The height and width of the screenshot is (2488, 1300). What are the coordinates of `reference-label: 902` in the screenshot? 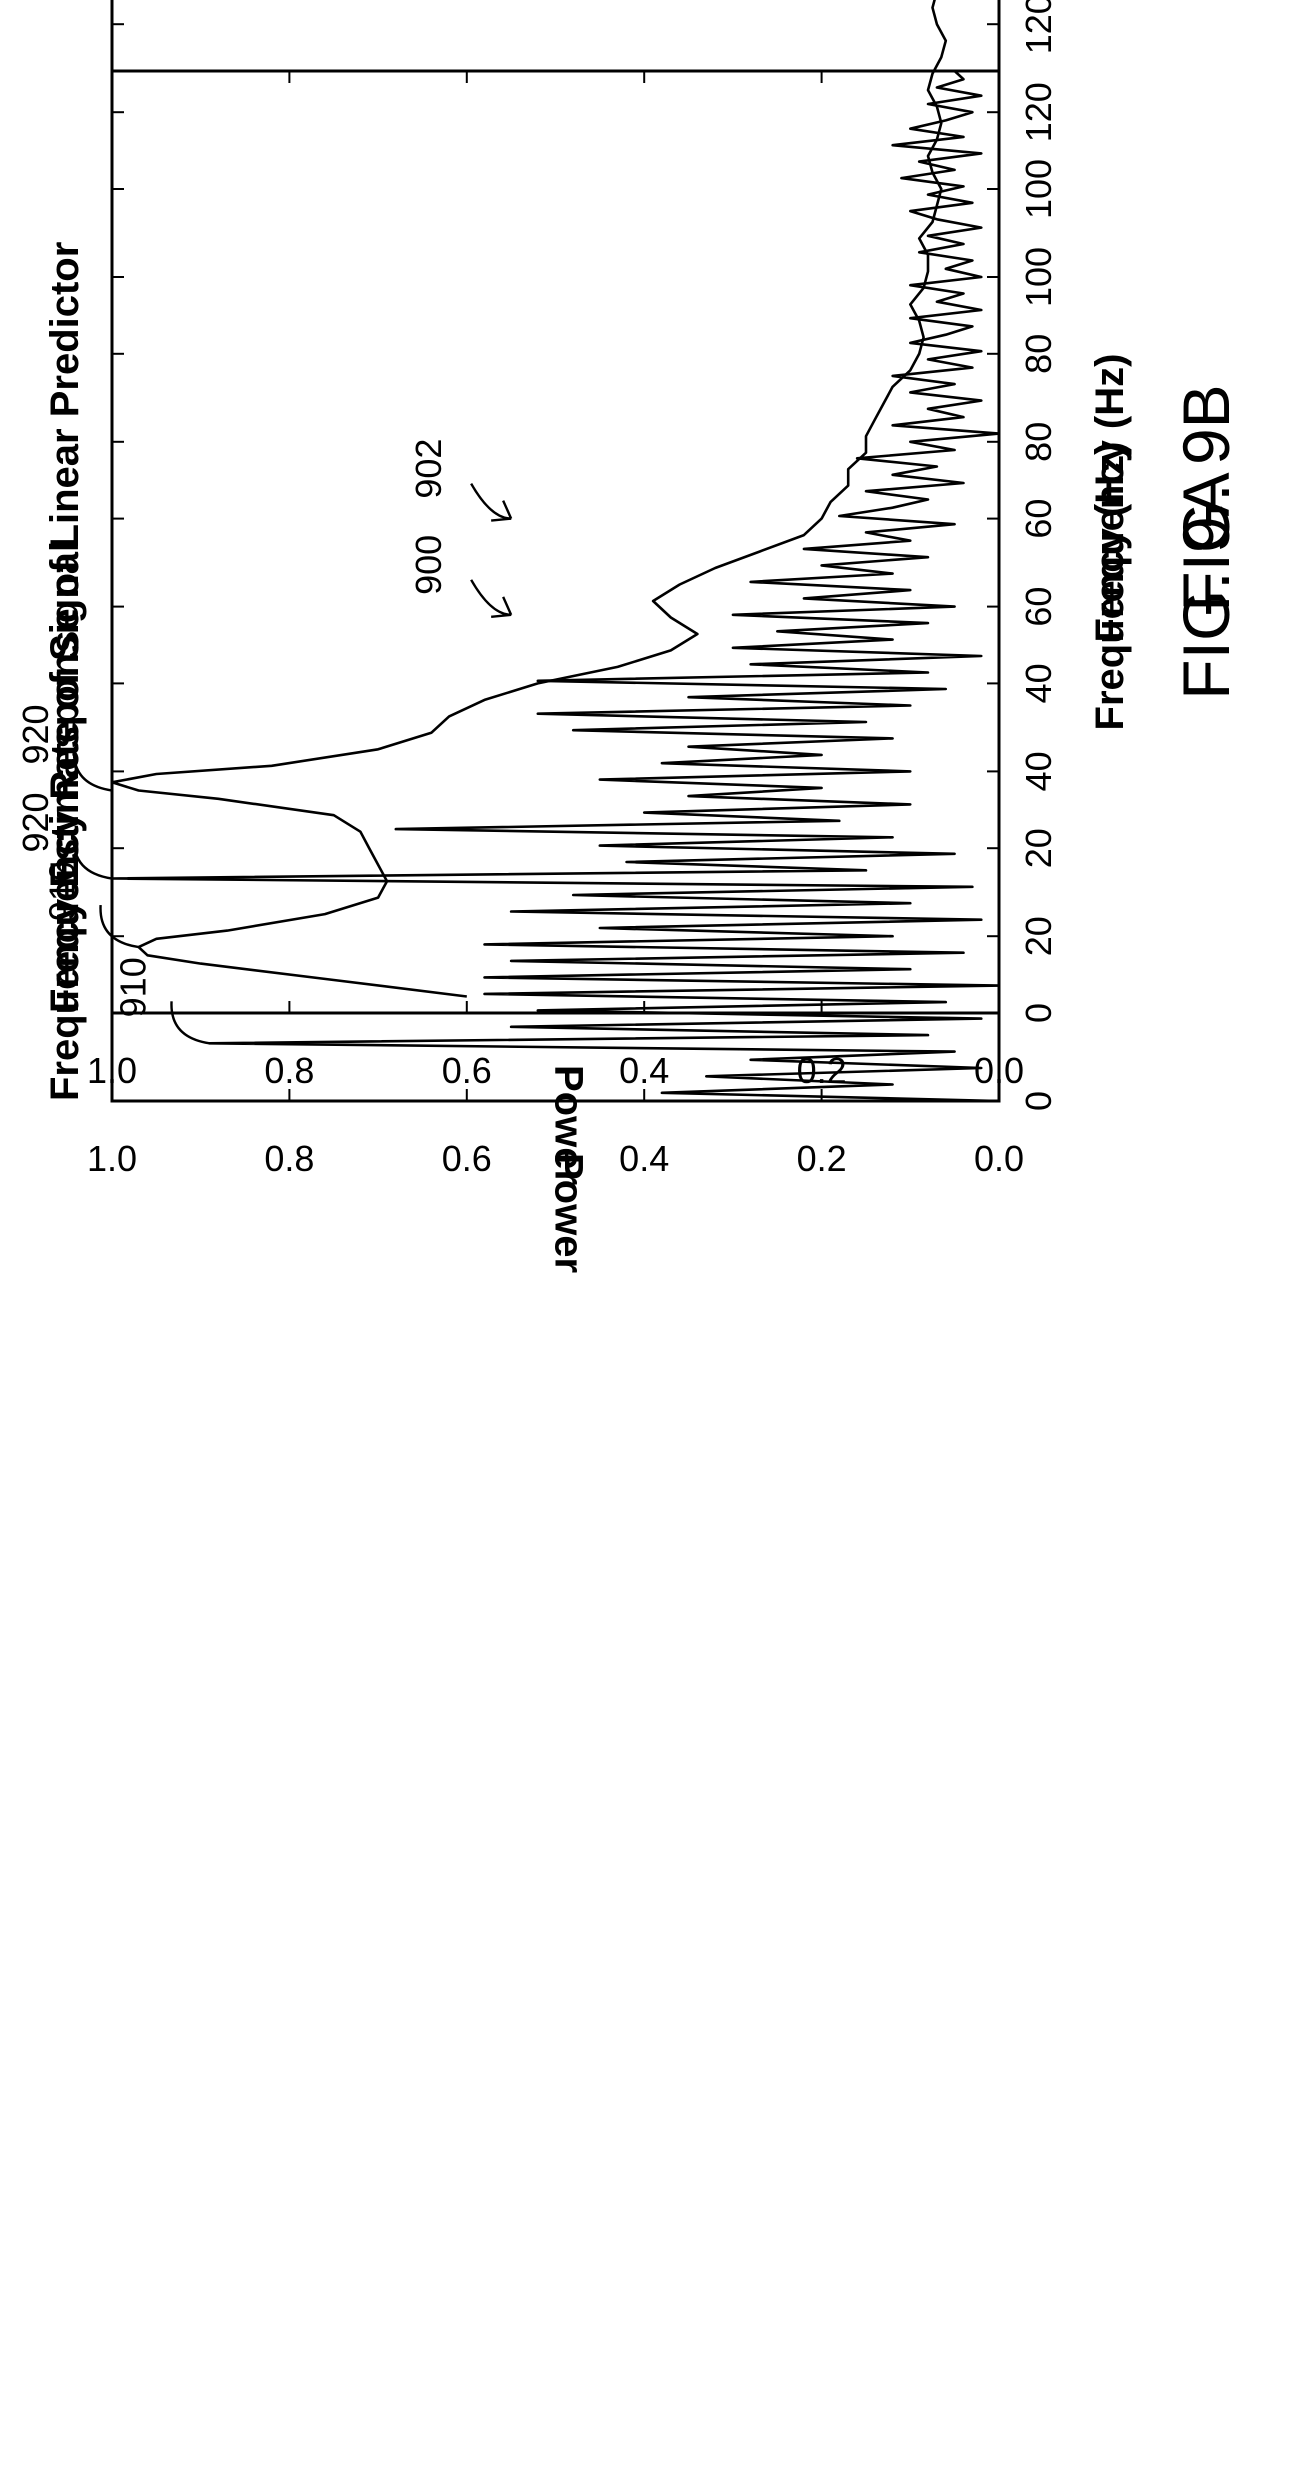 It's located at (428, 469).